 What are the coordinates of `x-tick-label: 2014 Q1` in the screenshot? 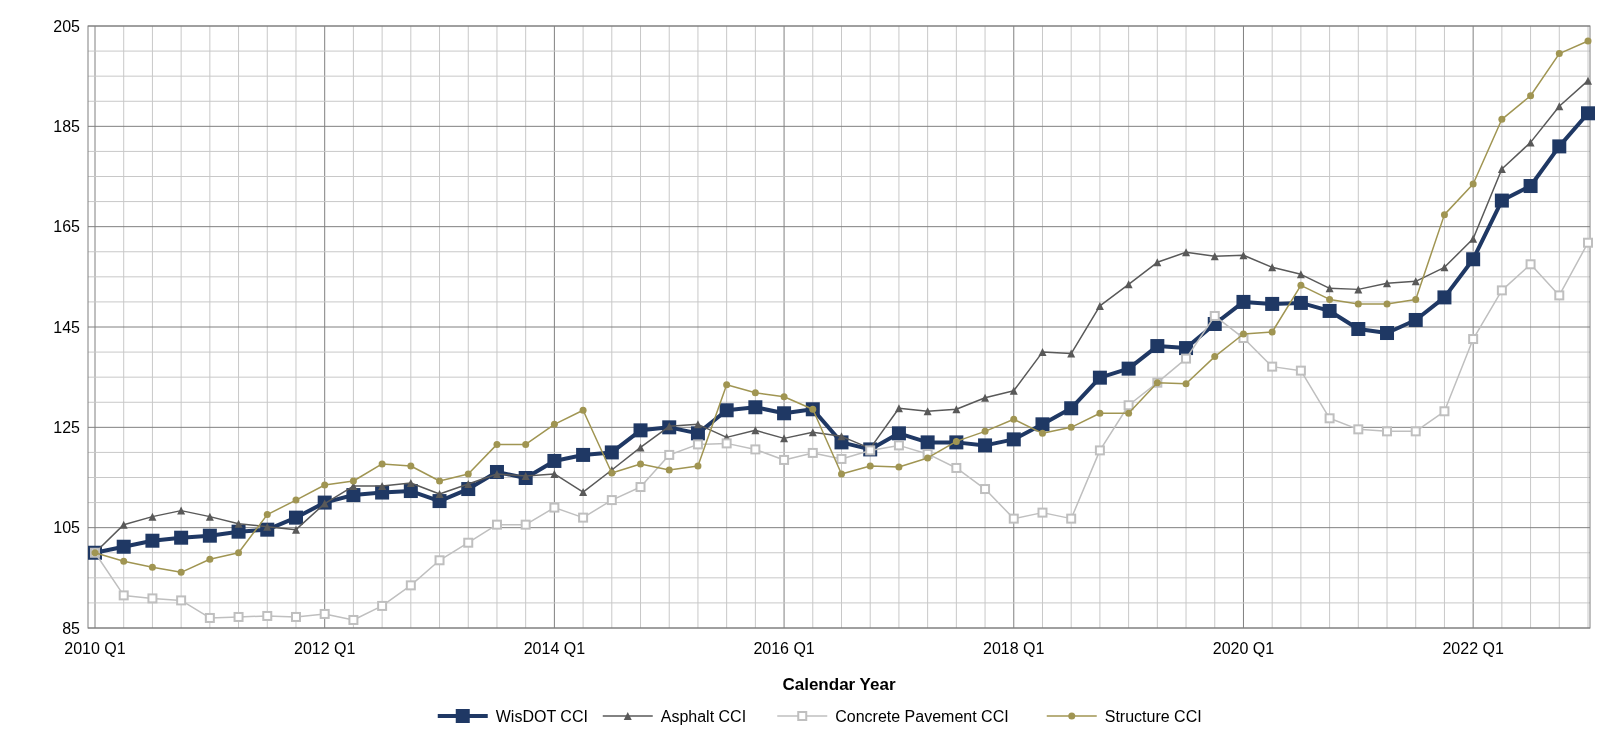 It's located at (554, 648).